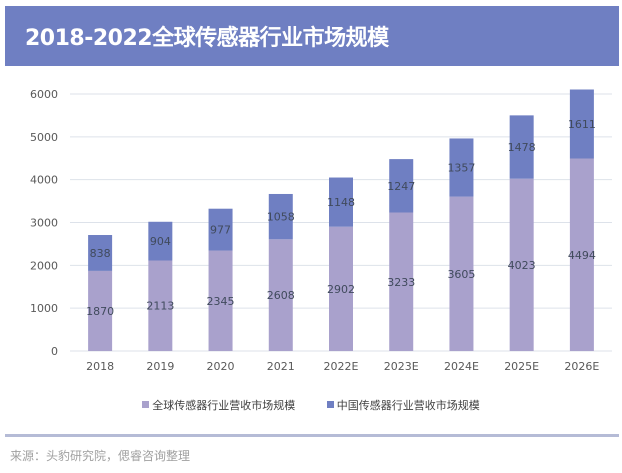 This screenshot has width=622, height=473. Describe the element at coordinates (44, 137) in the screenshot. I see `y-tick-label: 5000` at that location.